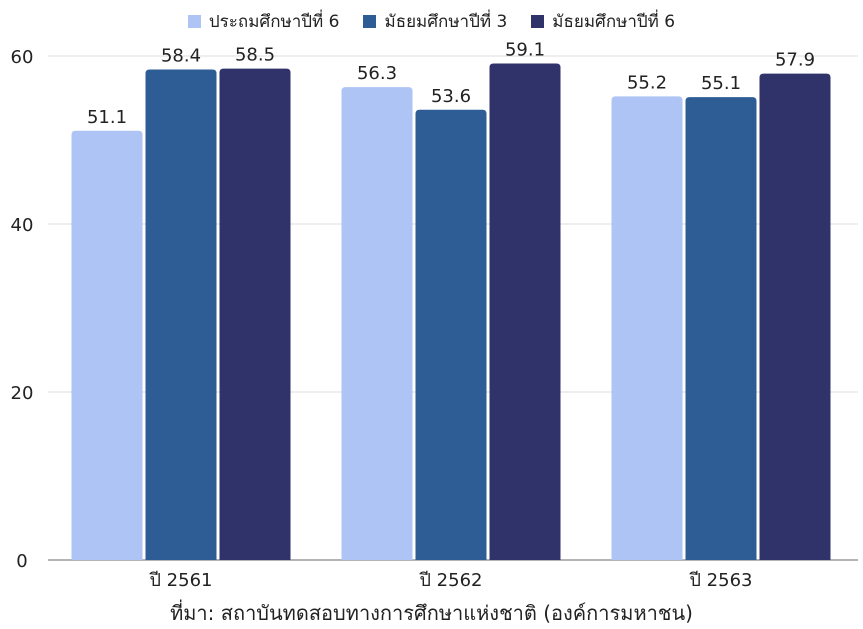  I want to click on x-tick-label: ปี 2561, so click(180, 580).